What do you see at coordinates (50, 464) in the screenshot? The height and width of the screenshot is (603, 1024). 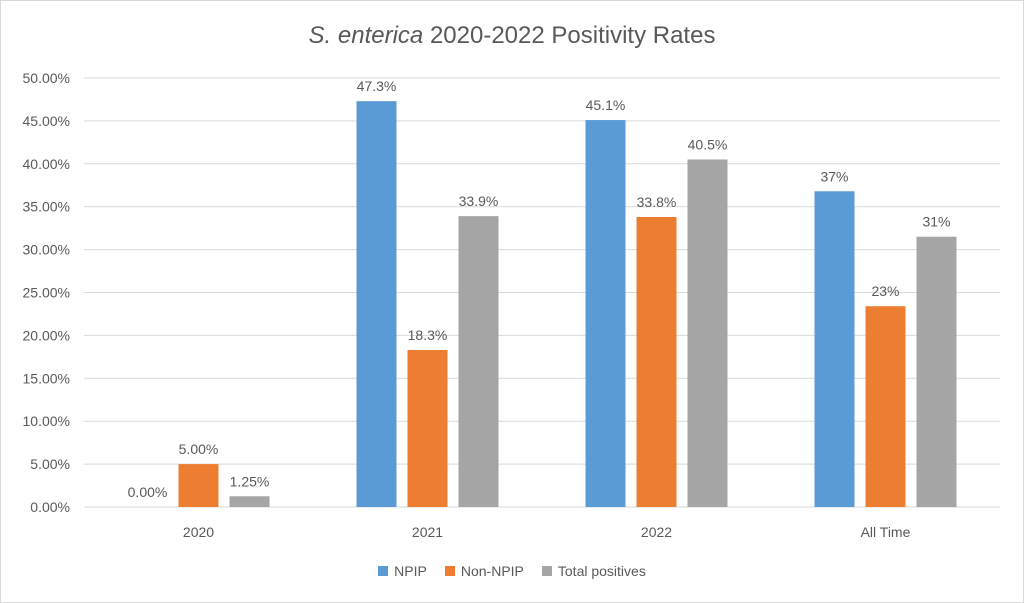 I see `y-tick-label: 5.00%` at bounding box center [50, 464].